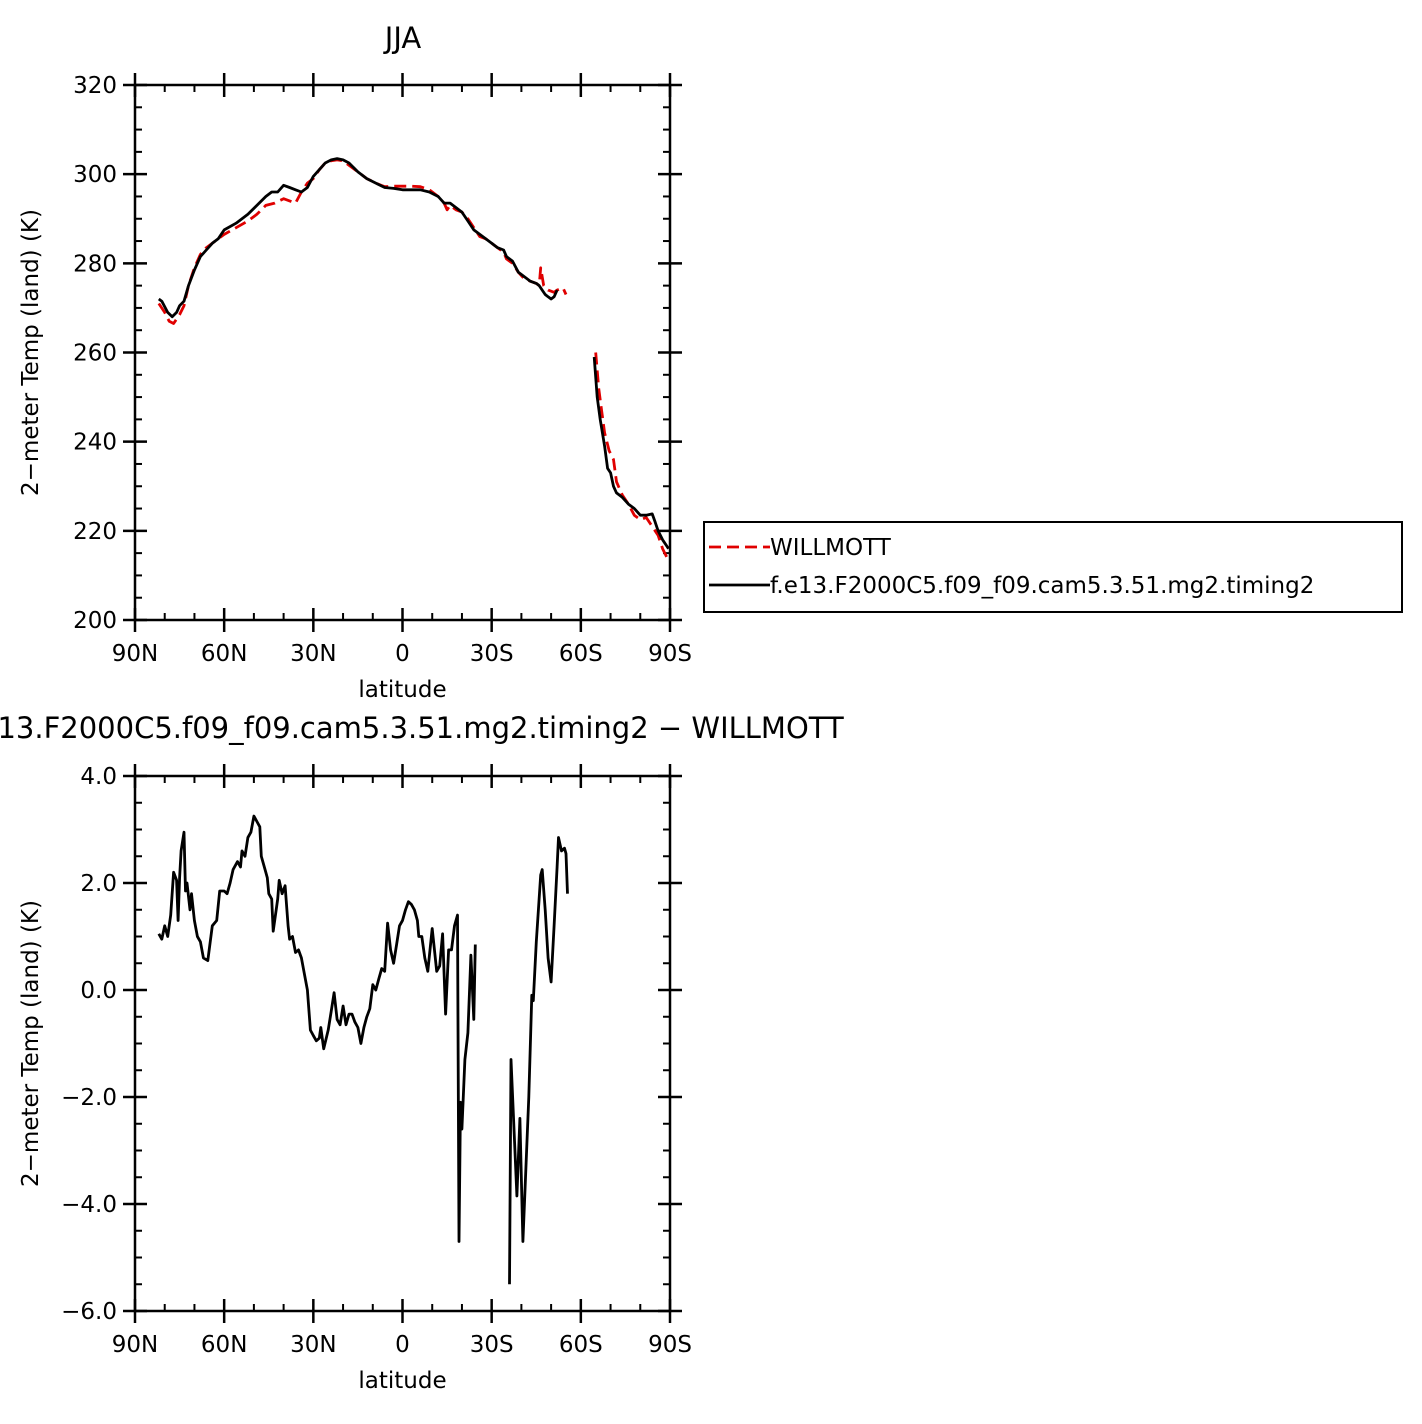  I want to click on top-x-tick-label: 60S, so click(581, 654).